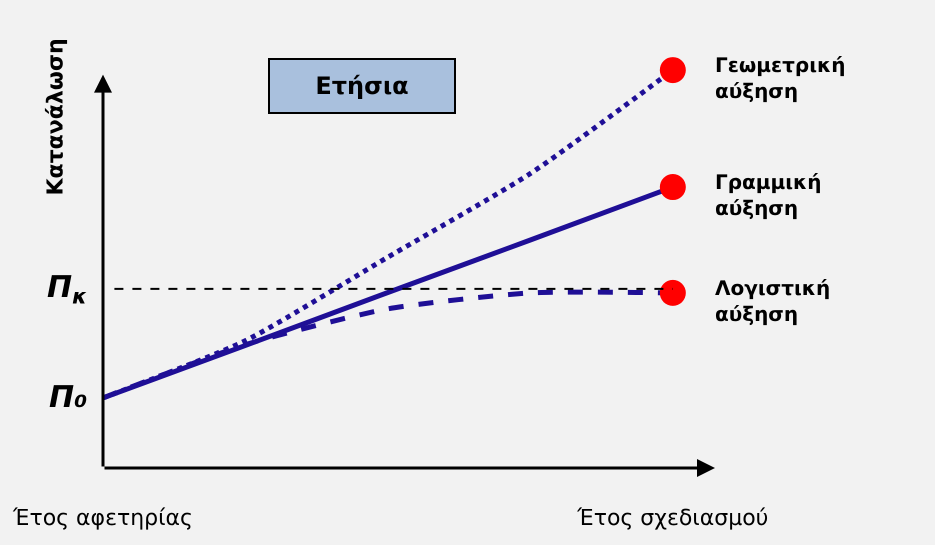  Describe the element at coordinates (68, 397) in the screenshot. I see `annotation: Π₀` at that location.